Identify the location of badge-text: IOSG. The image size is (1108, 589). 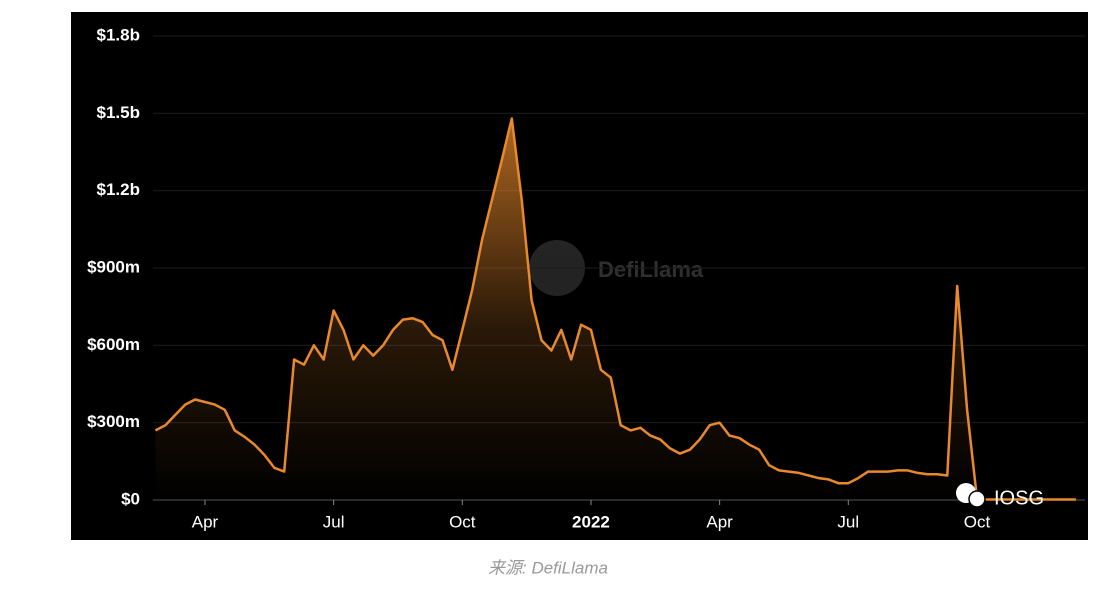
(1019, 498).